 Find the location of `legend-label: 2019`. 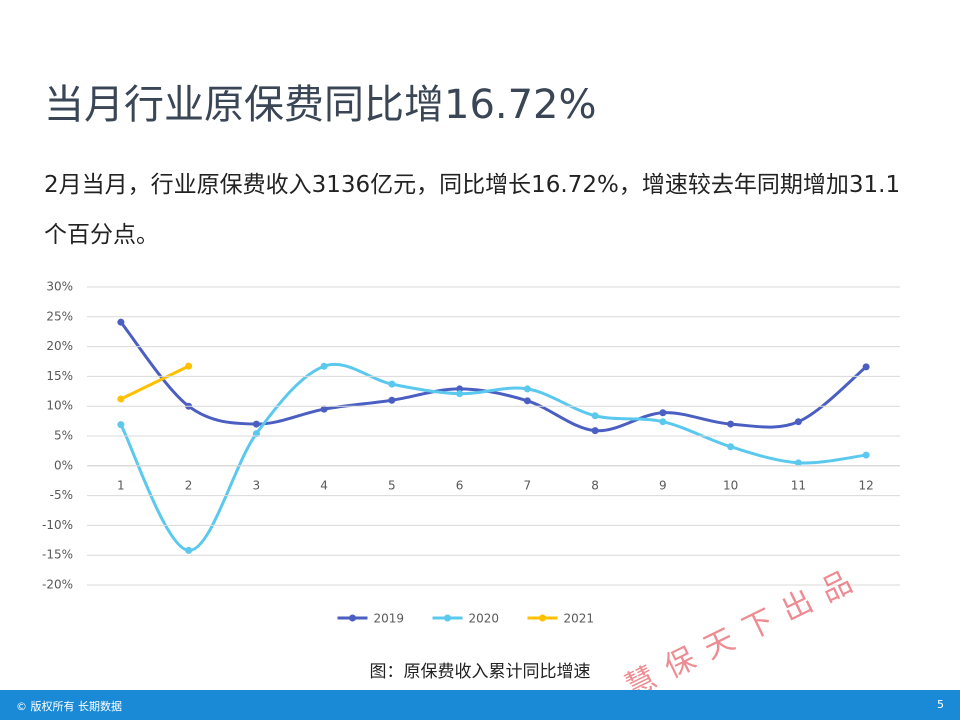

legend-label: 2019 is located at coordinates (389, 619).